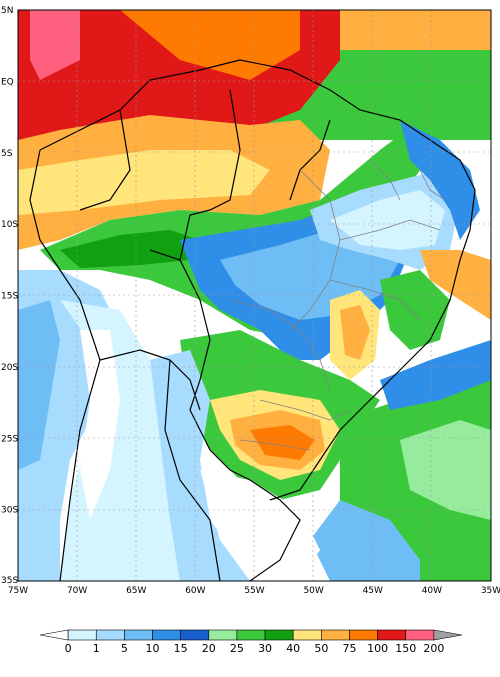 The width and height of the screenshot is (500, 677). What do you see at coordinates (9, 581) in the screenshot?
I see `latitude-label: 35S` at bounding box center [9, 581].